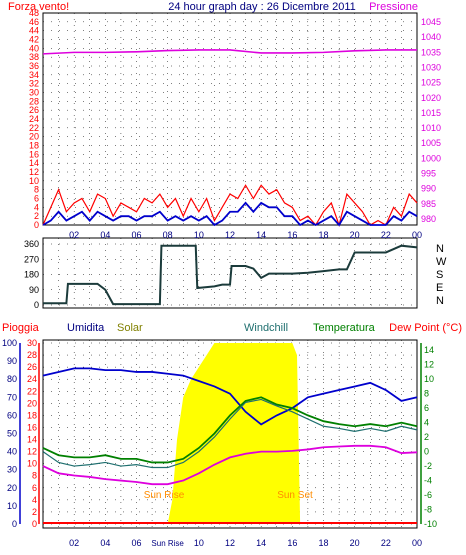 The width and height of the screenshot is (466, 555). I want to click on humidity-tick-label: 60, so click(12, 415).